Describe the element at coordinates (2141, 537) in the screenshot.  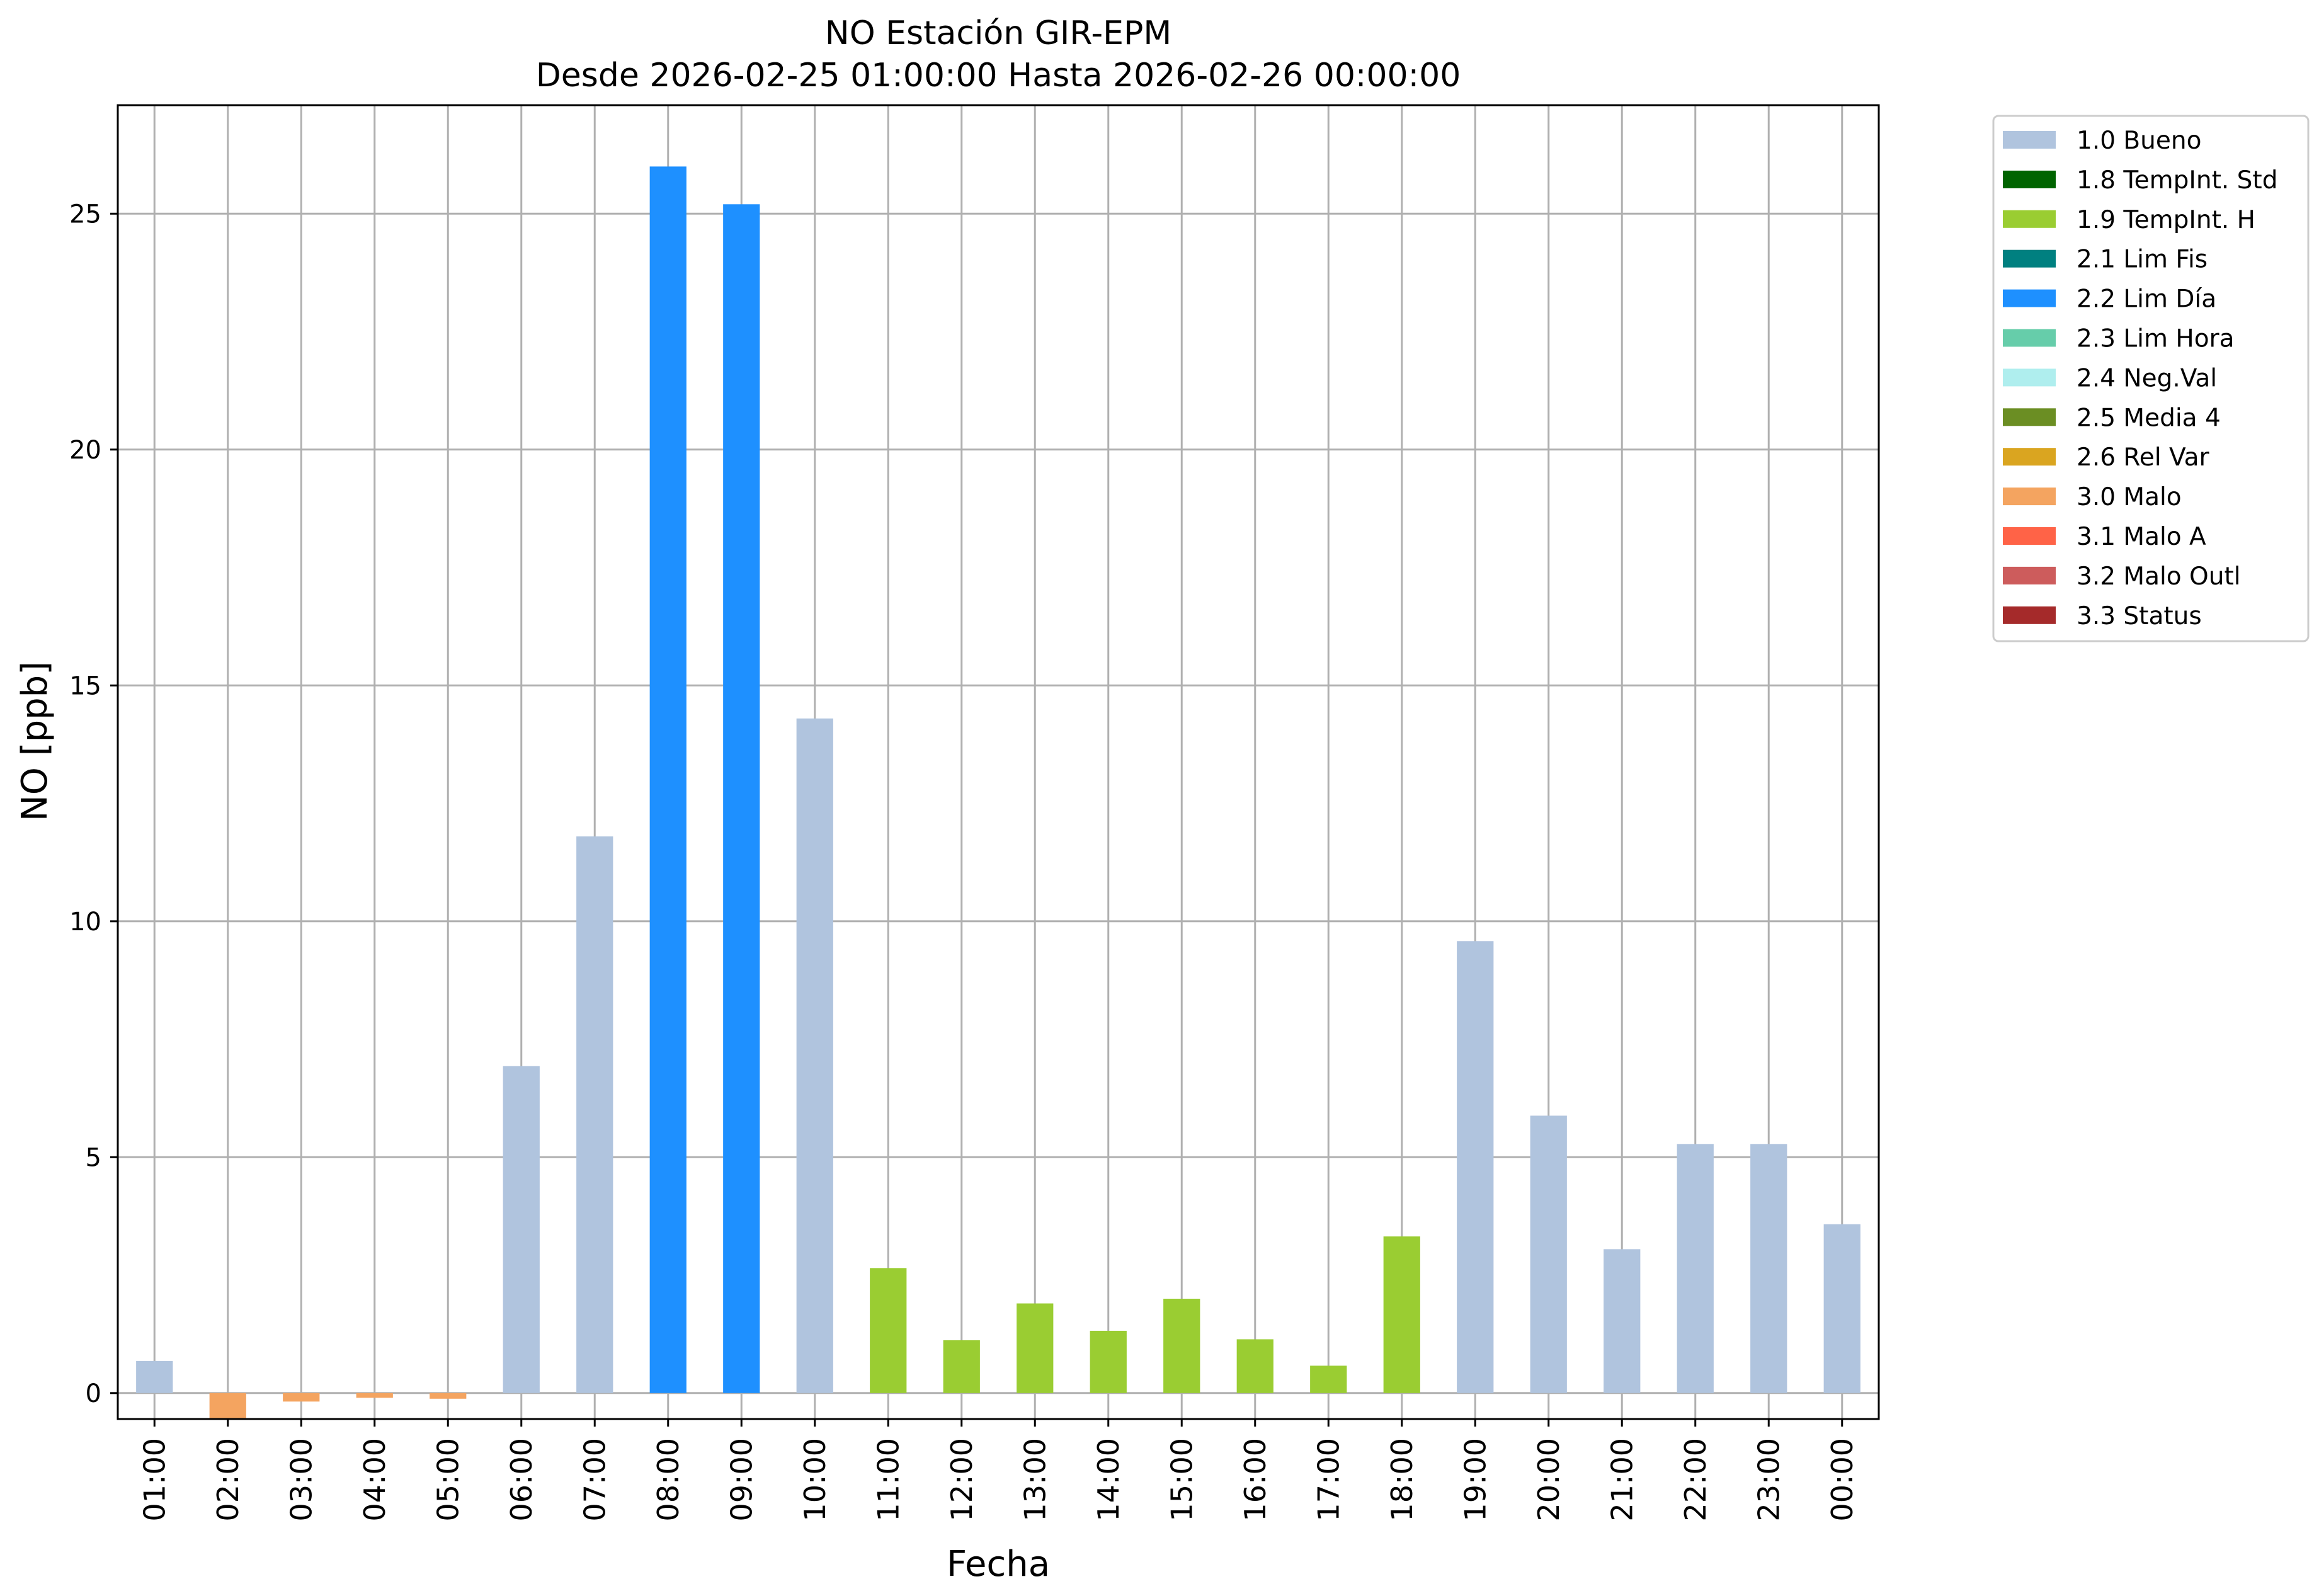
I see `legend-label: 3.1 Malo A` at that location.